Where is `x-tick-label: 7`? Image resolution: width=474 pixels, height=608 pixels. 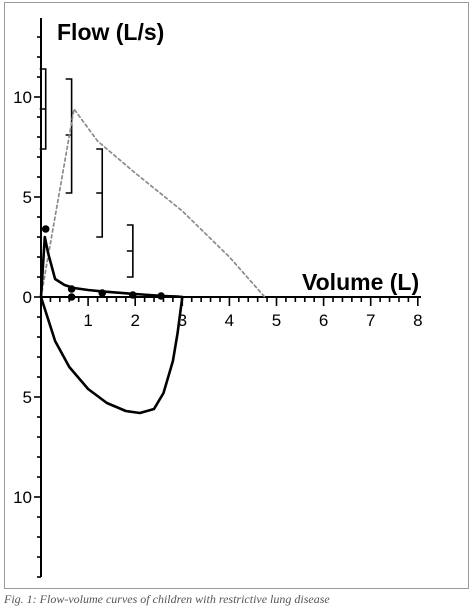
x-tick-label: 7 is located at coordinates (370, 320).